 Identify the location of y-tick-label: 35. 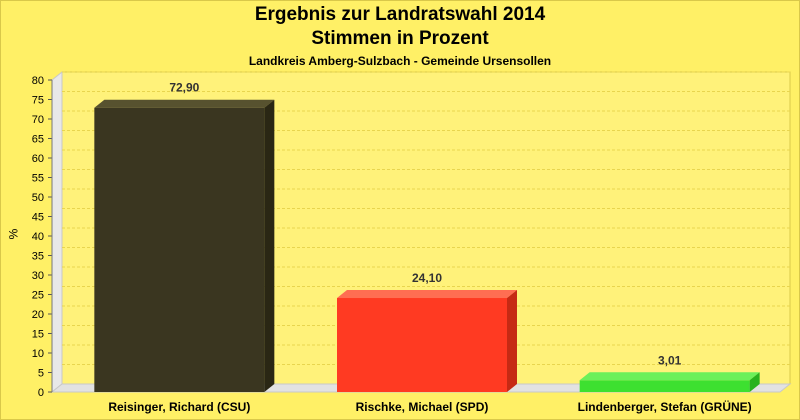
(38, 257).